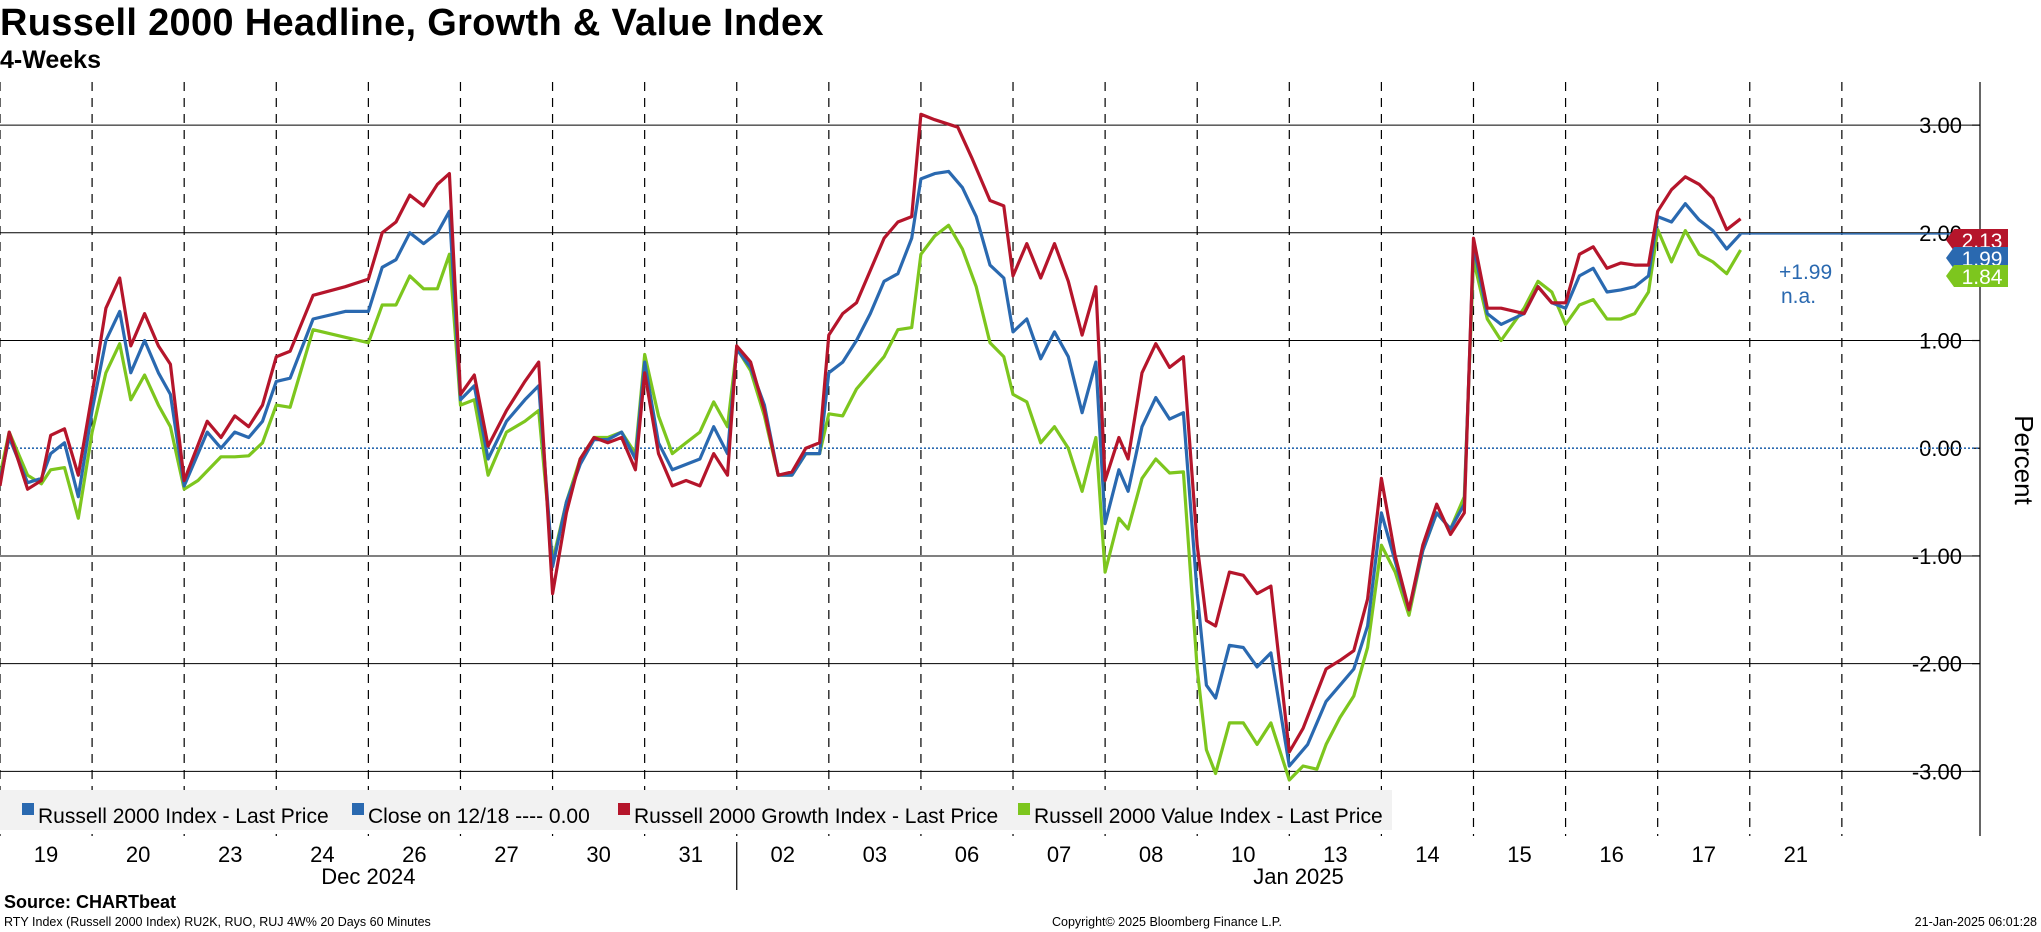  I want to click on x-tick-label: 26, so click(414, 854).